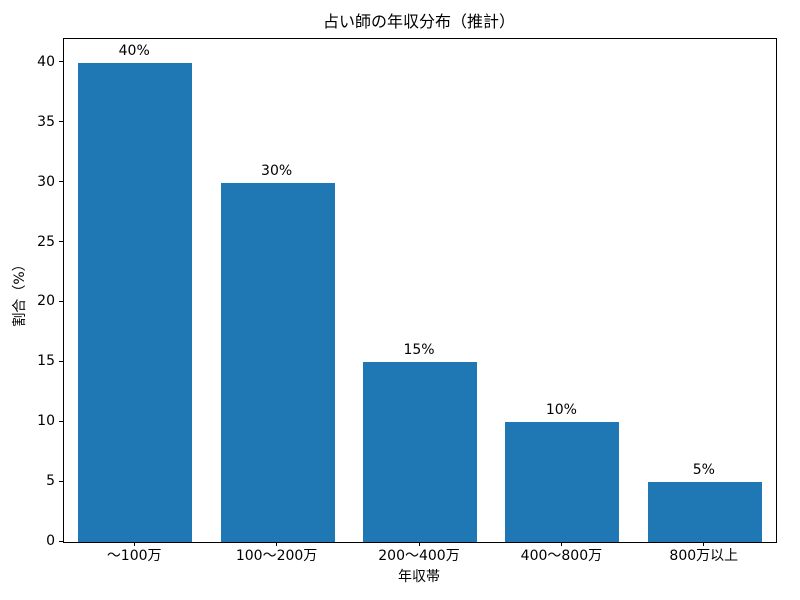 The image size is (800, 600). I want to click on x-tick-label: ～100万, so click(134, 556).